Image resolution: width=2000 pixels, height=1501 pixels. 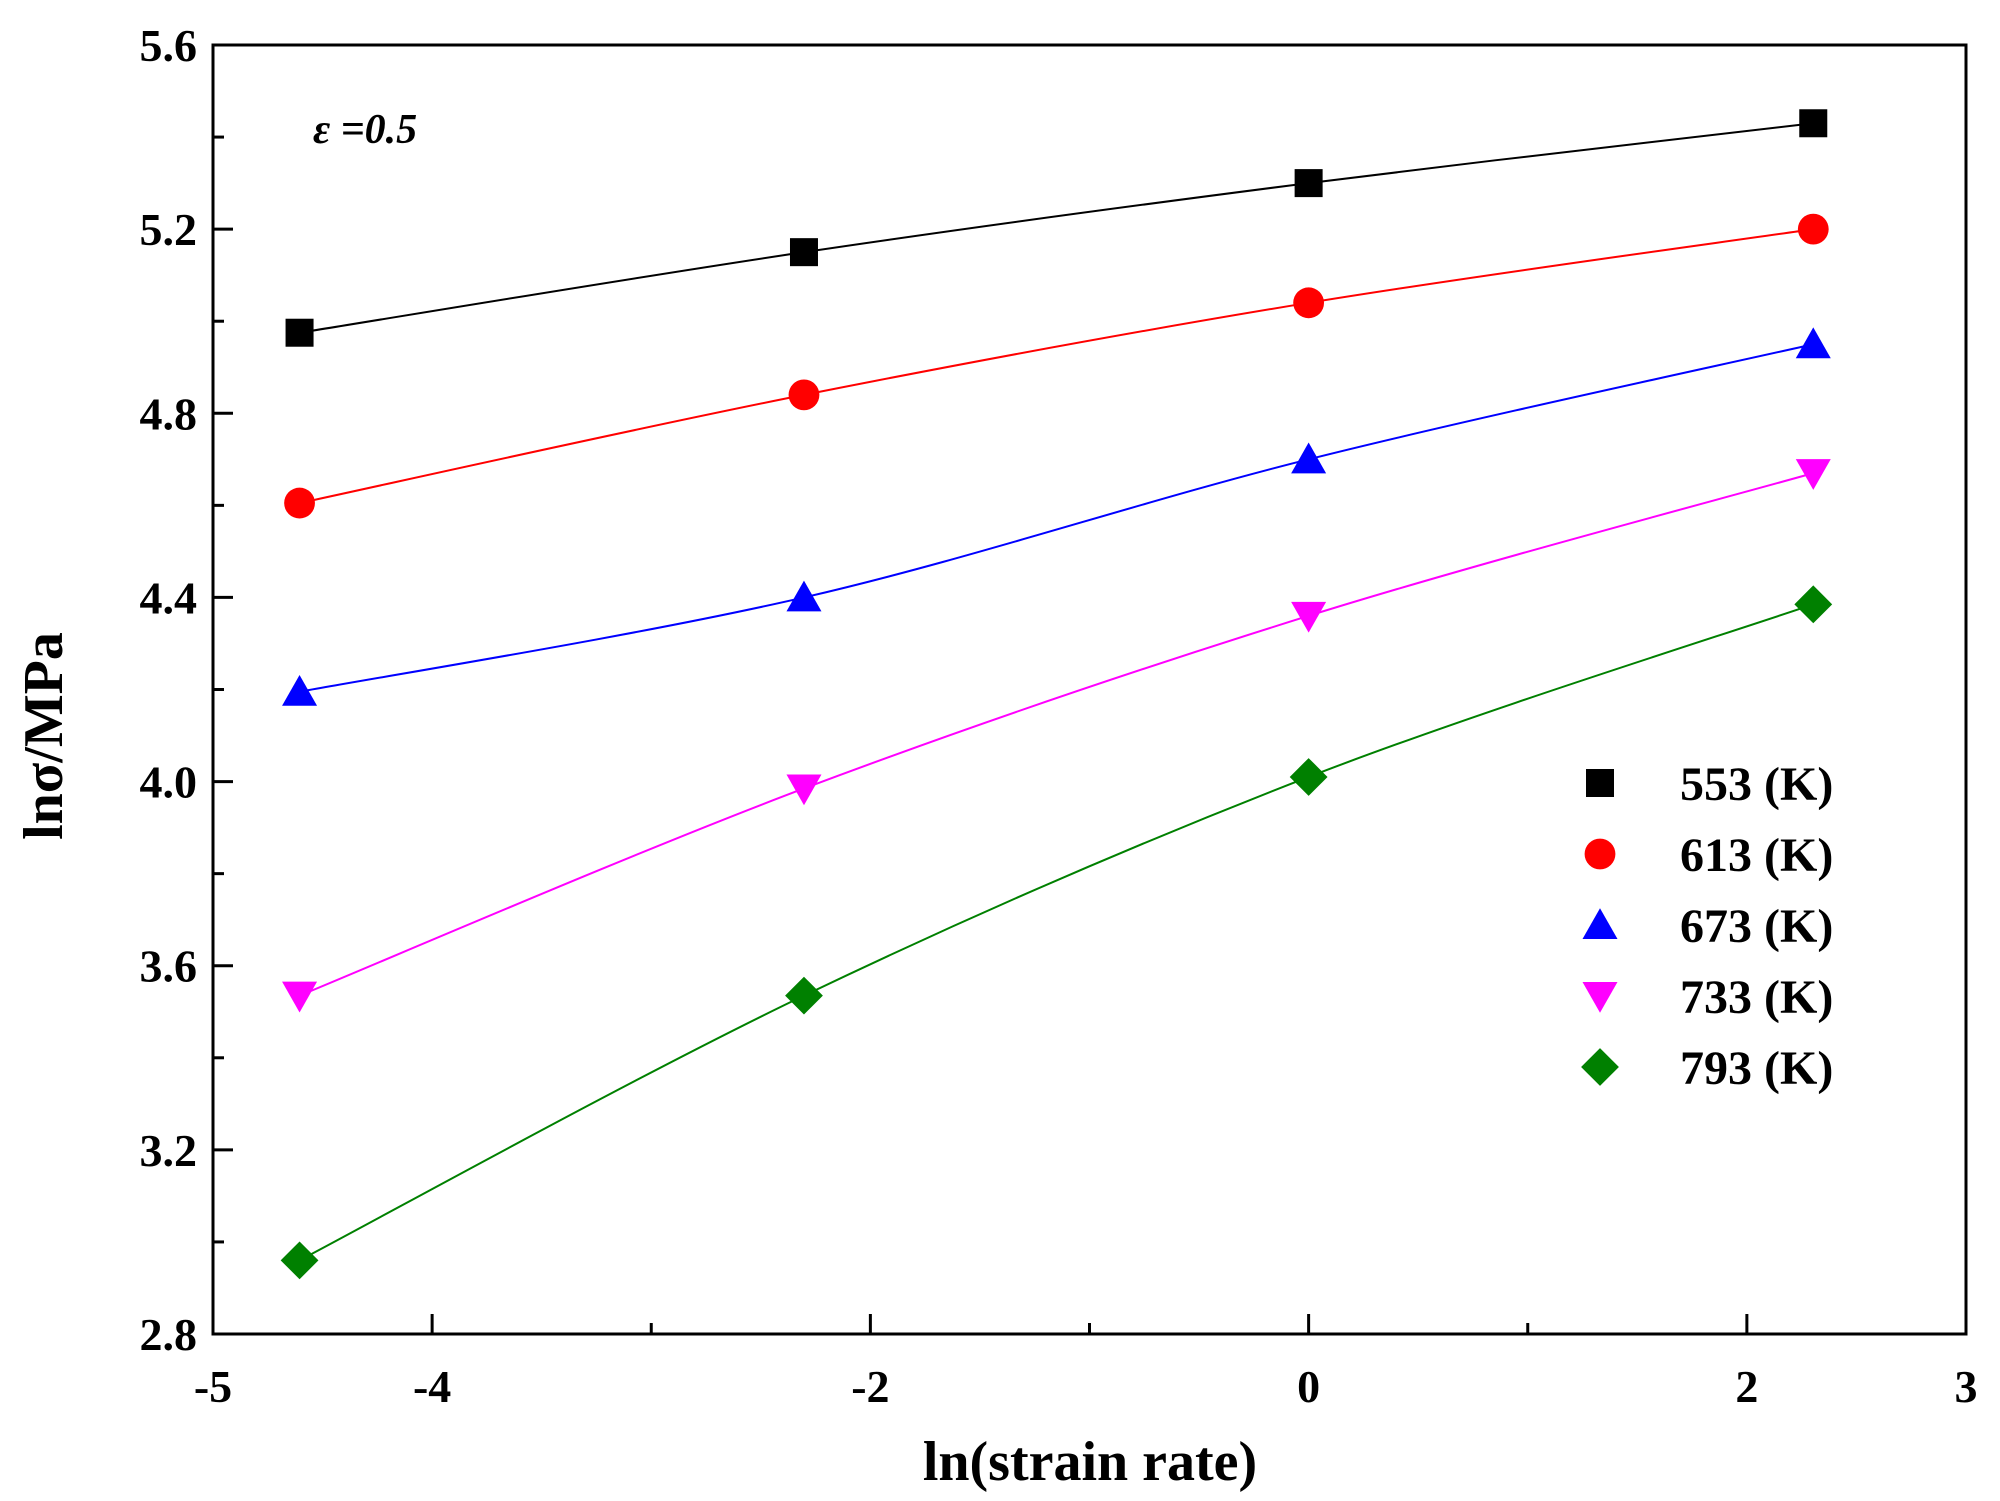 I want to click on y-tick-label: 2.8, so click(x=169, y=1334).